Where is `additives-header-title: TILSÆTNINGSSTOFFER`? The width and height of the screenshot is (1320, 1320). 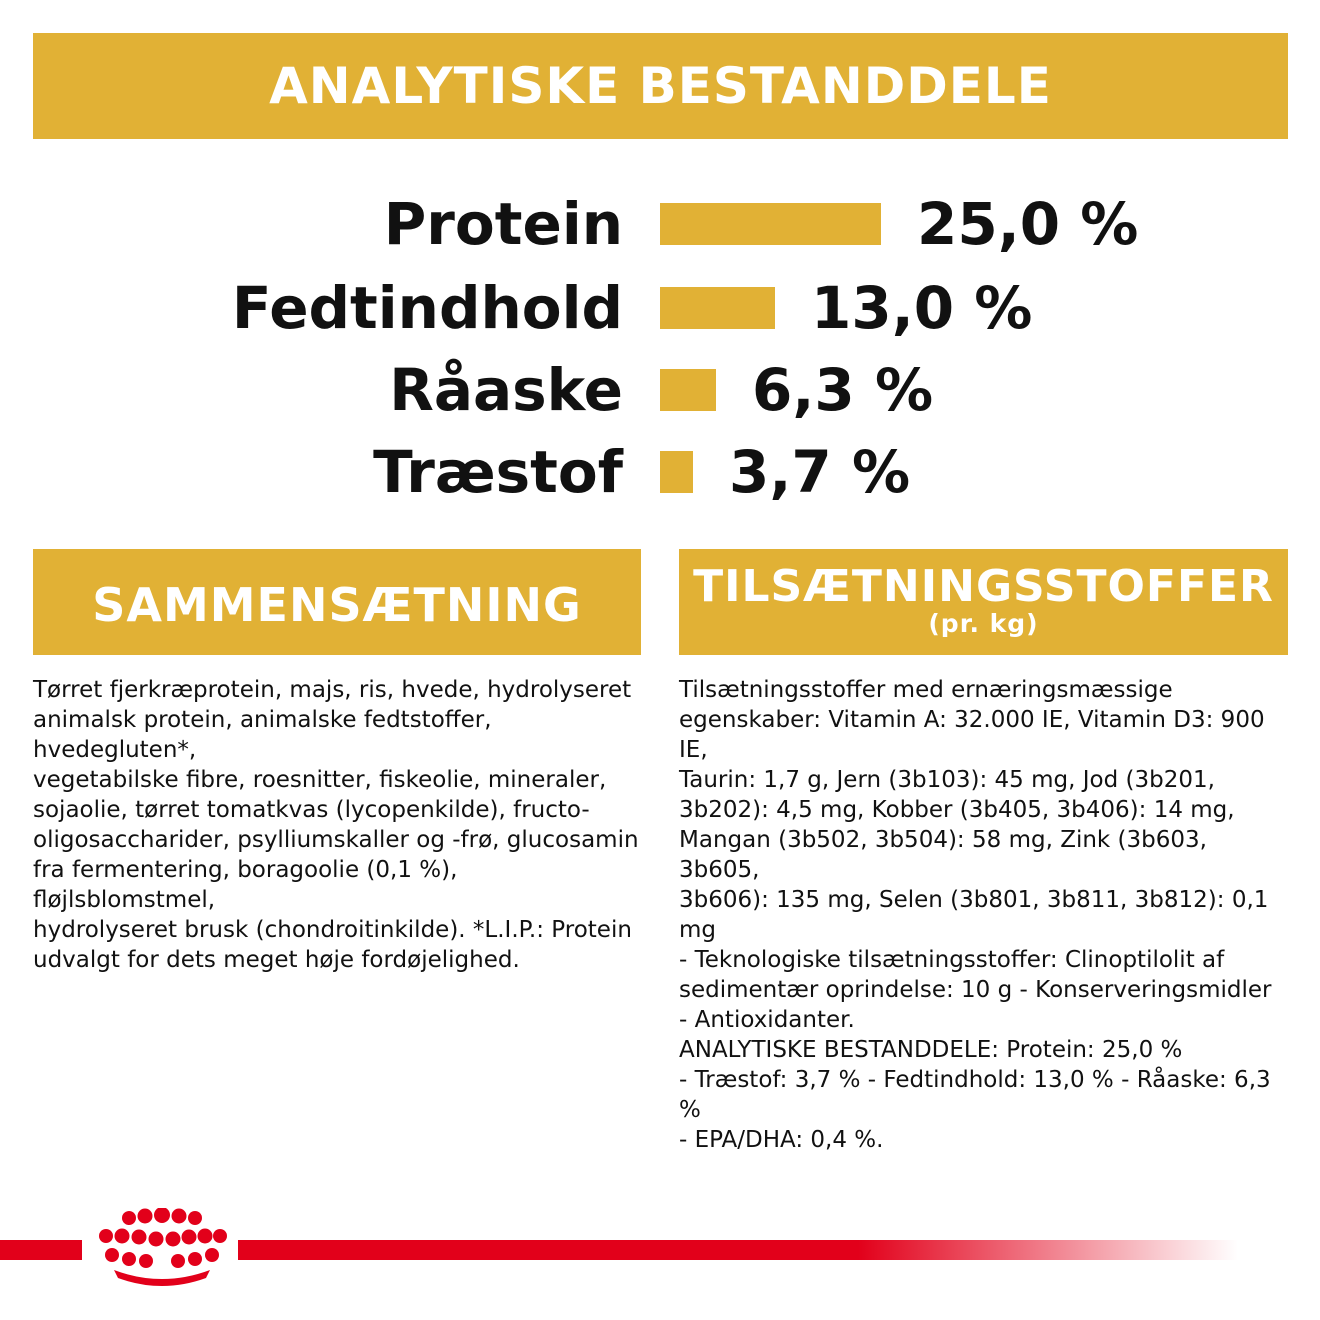
additives-header-title: TILSÆTNINGSSTOFFER is located at coordinates (983, 586).